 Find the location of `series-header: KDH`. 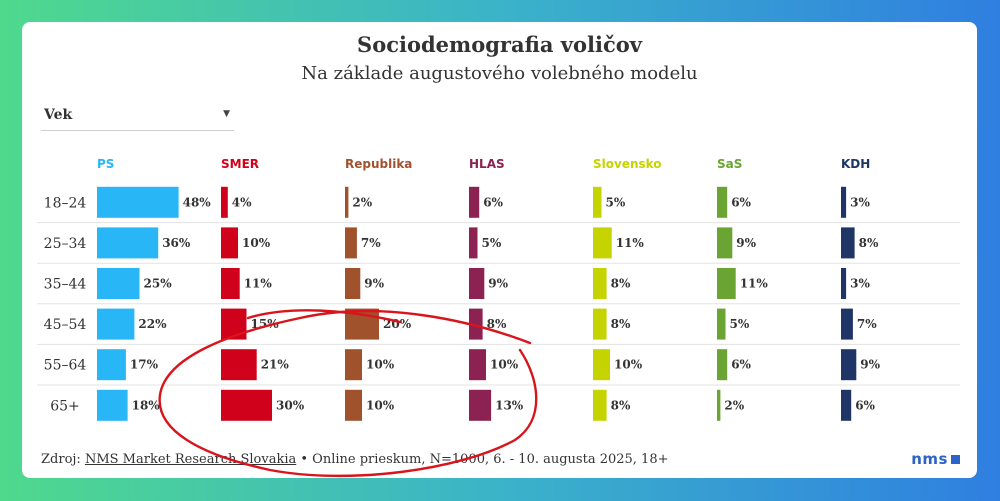

series-header: KDH is located at coordinates (855, 164).